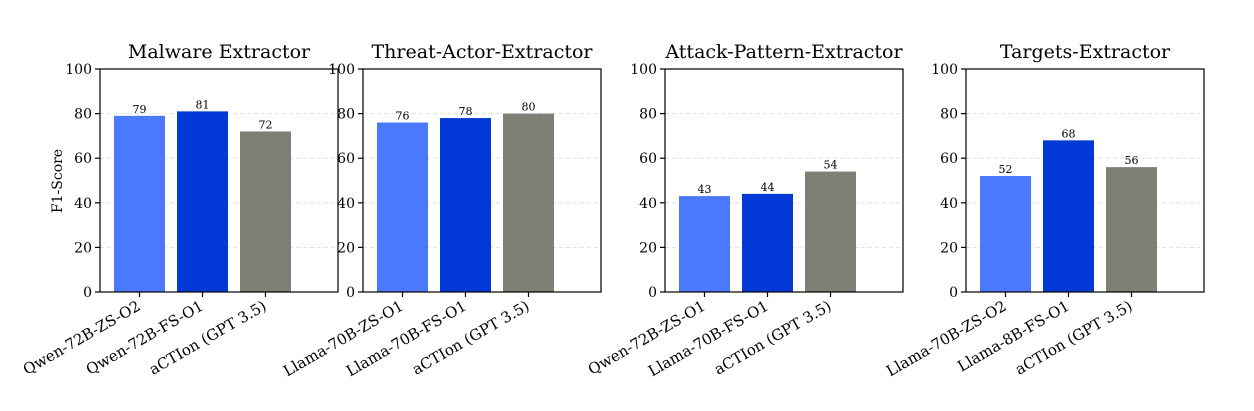 This screenshot has height=411, width=1254. What do you see at coordinates (140, 109) in the screenshot?
I see `bar-value-label: 79` at bounding box center [140, 109].